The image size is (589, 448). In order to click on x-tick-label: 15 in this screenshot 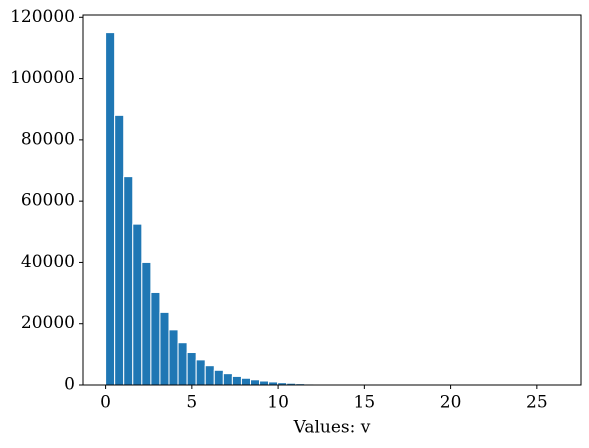, I will do `click(365, 403)`.